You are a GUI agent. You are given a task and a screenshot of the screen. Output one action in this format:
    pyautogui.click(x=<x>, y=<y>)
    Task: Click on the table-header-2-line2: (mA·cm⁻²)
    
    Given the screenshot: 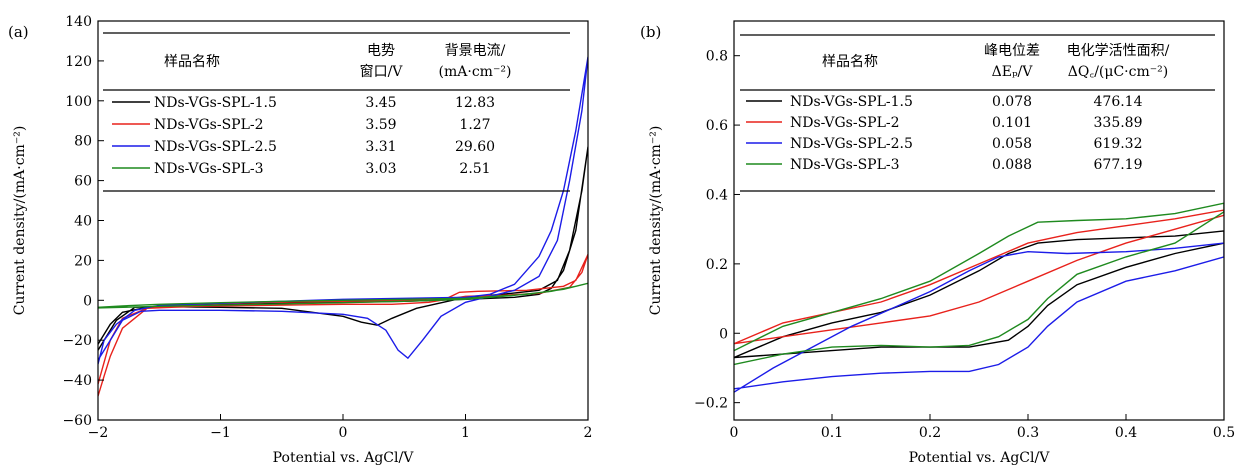 What is the action you would take?
    pyautogui.click(x=475, y=72)
    